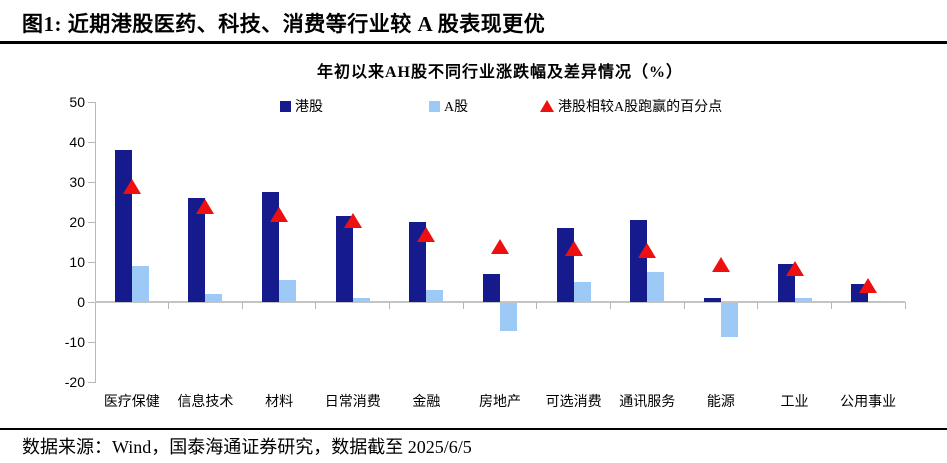 The width and height of the screenshot is (947, 463). What do you see at coordinates (279, 402) in the screenshot?
I see `x-category-label: 材料` at bounding box center [279, 402].